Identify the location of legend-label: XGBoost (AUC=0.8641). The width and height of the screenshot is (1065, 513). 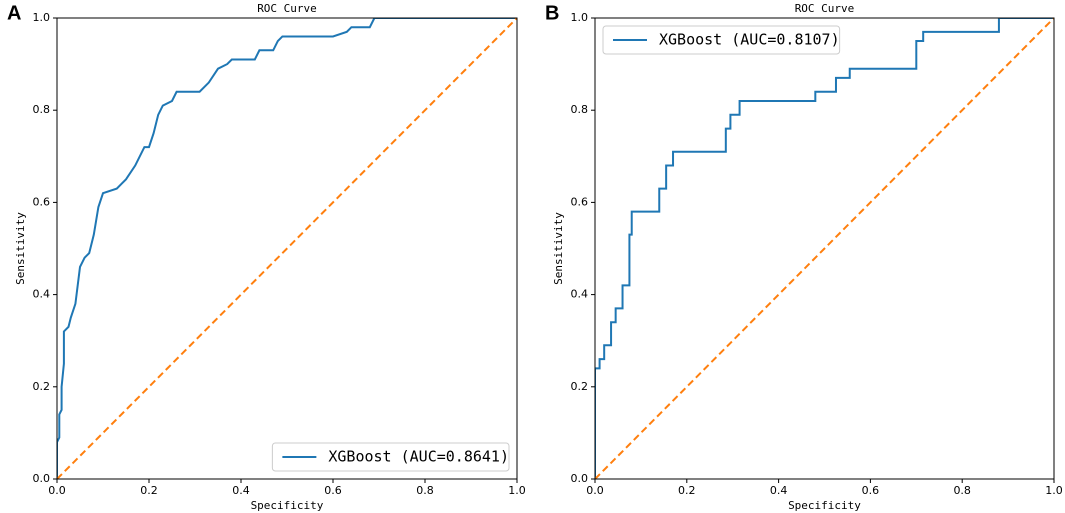
(418, 457).